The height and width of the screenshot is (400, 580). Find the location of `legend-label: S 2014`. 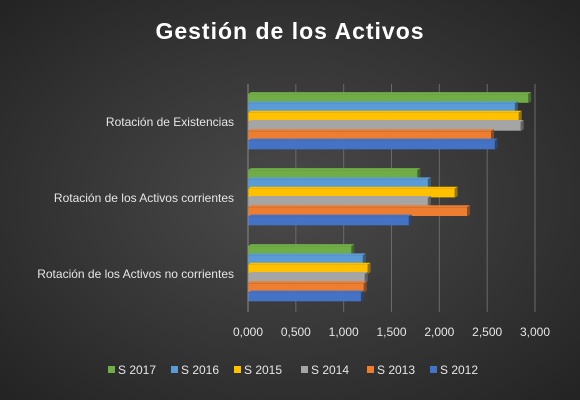

legend-label: S 2014 is located at coordinates (330, 370).